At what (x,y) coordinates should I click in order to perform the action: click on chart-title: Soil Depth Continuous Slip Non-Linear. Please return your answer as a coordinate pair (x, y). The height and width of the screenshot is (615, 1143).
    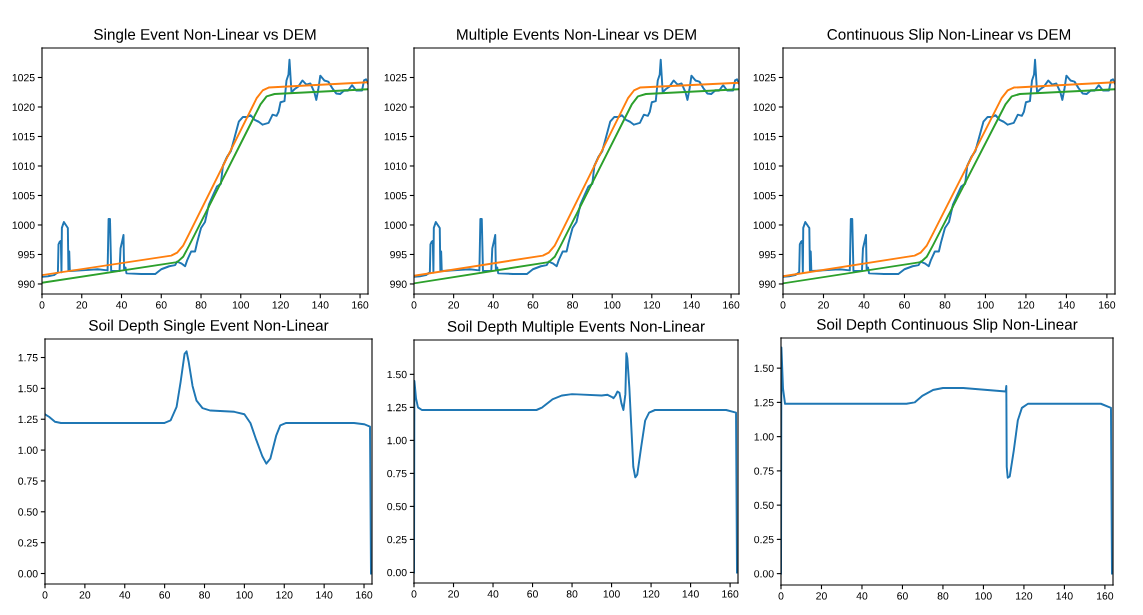
    Looking at the image, I should click on (947, 325).